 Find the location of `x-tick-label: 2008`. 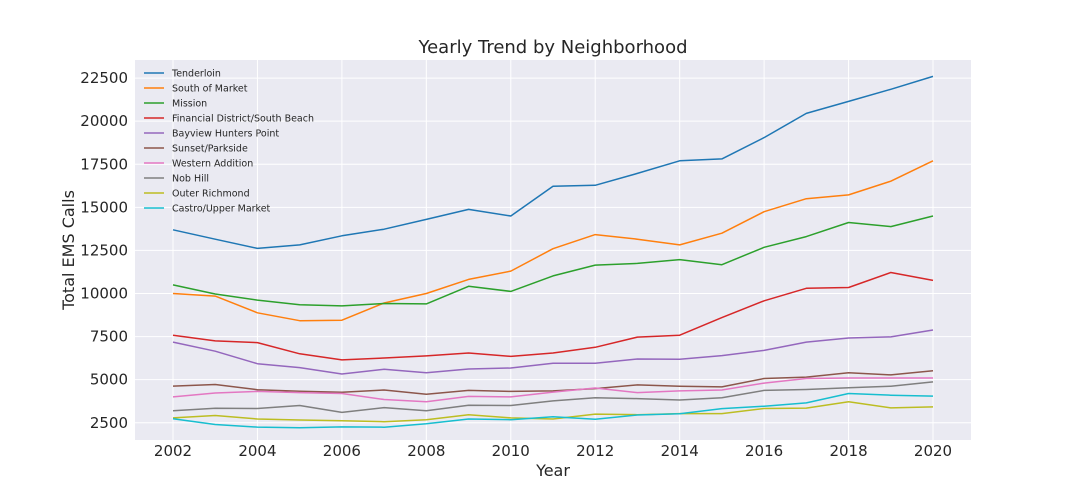

x-tick-label: 2008 is located at coordinates (426, 451).